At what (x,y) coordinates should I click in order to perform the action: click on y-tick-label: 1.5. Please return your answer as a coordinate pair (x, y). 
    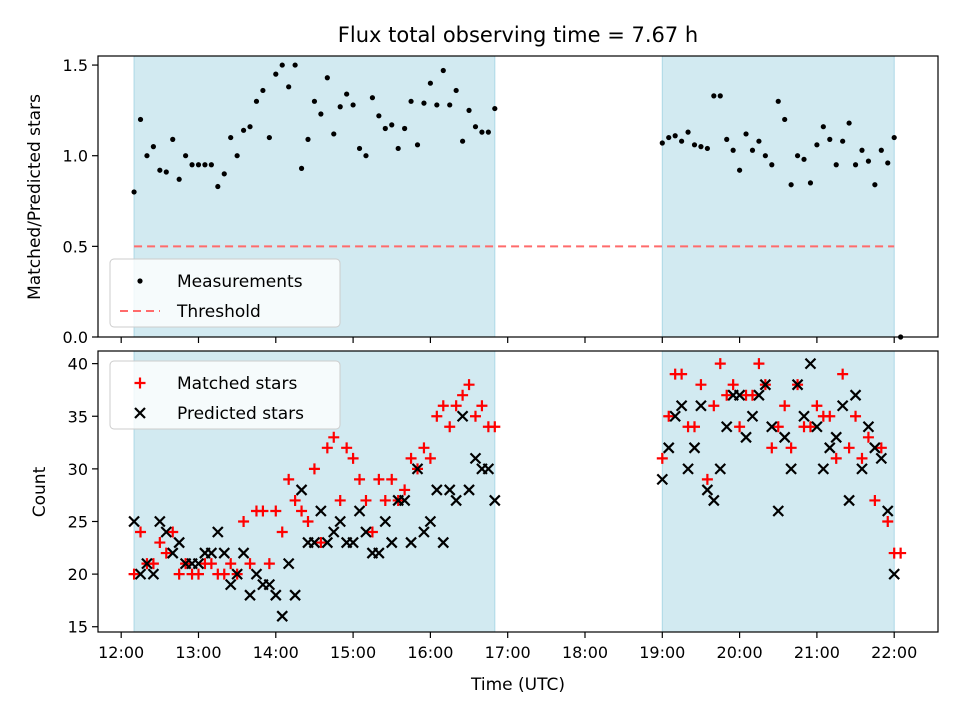
    Looking at the image, I should click on (75, 65).